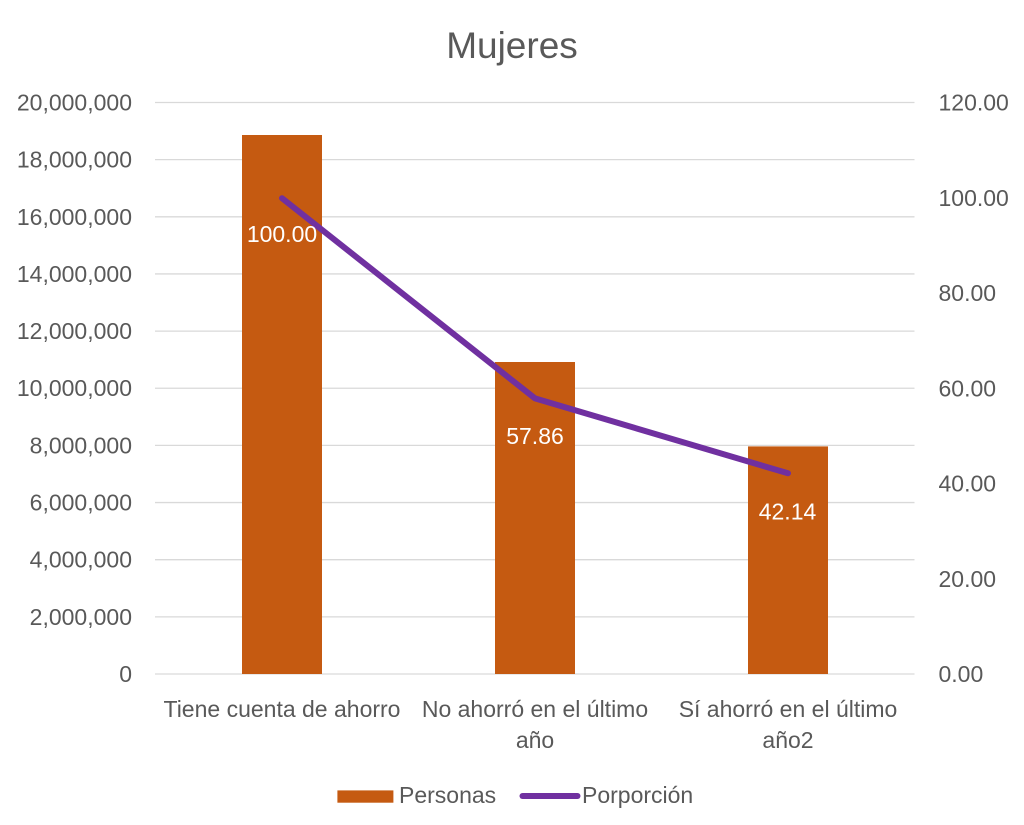  I want to click on svg-text: 12,000,000, so click(74, 331).